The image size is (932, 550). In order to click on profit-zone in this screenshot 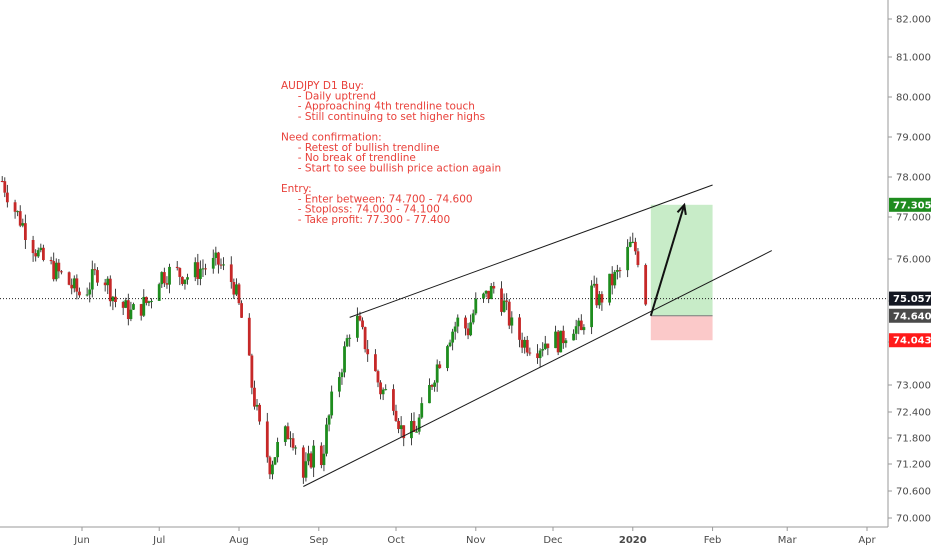, I will do `click(681, 260)`.